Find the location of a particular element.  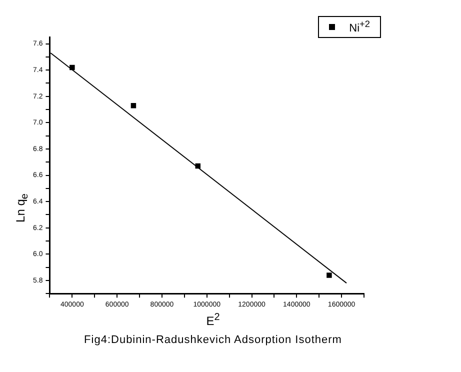

x-axis-title: E$^{2}$ is located at coordinates (213, 320).